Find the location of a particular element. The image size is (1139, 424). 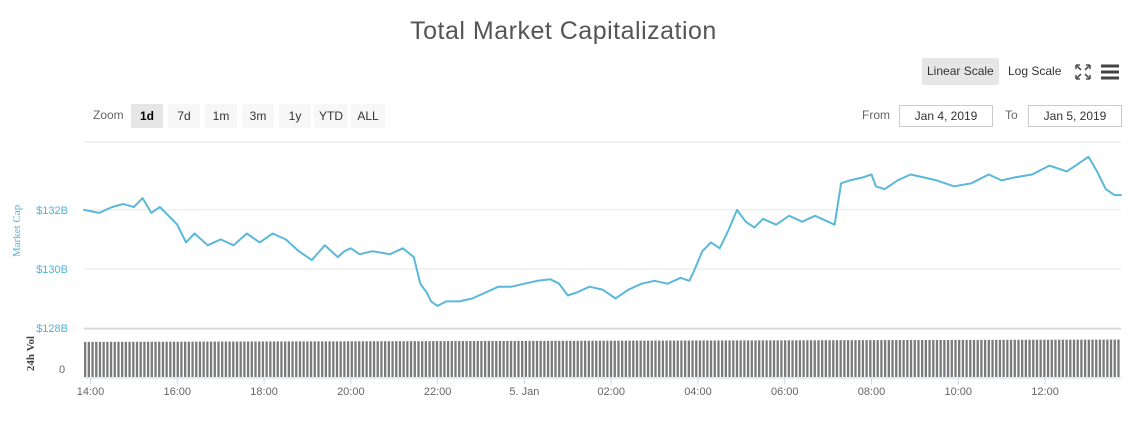

x-tick-label: 18:00 is located at coordinates (264, 392).